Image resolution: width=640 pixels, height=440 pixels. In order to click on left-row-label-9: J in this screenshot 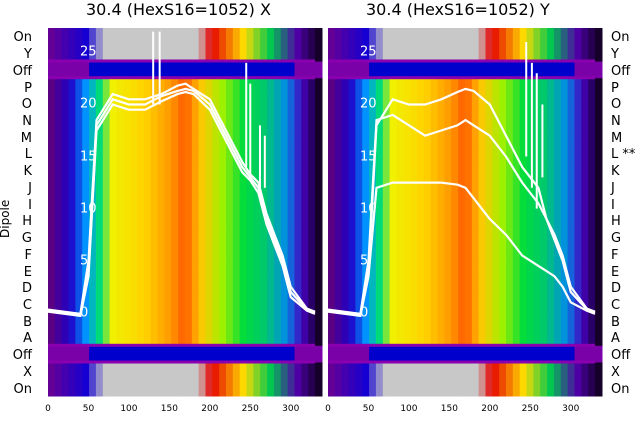, I will do `click(30, 188)`.